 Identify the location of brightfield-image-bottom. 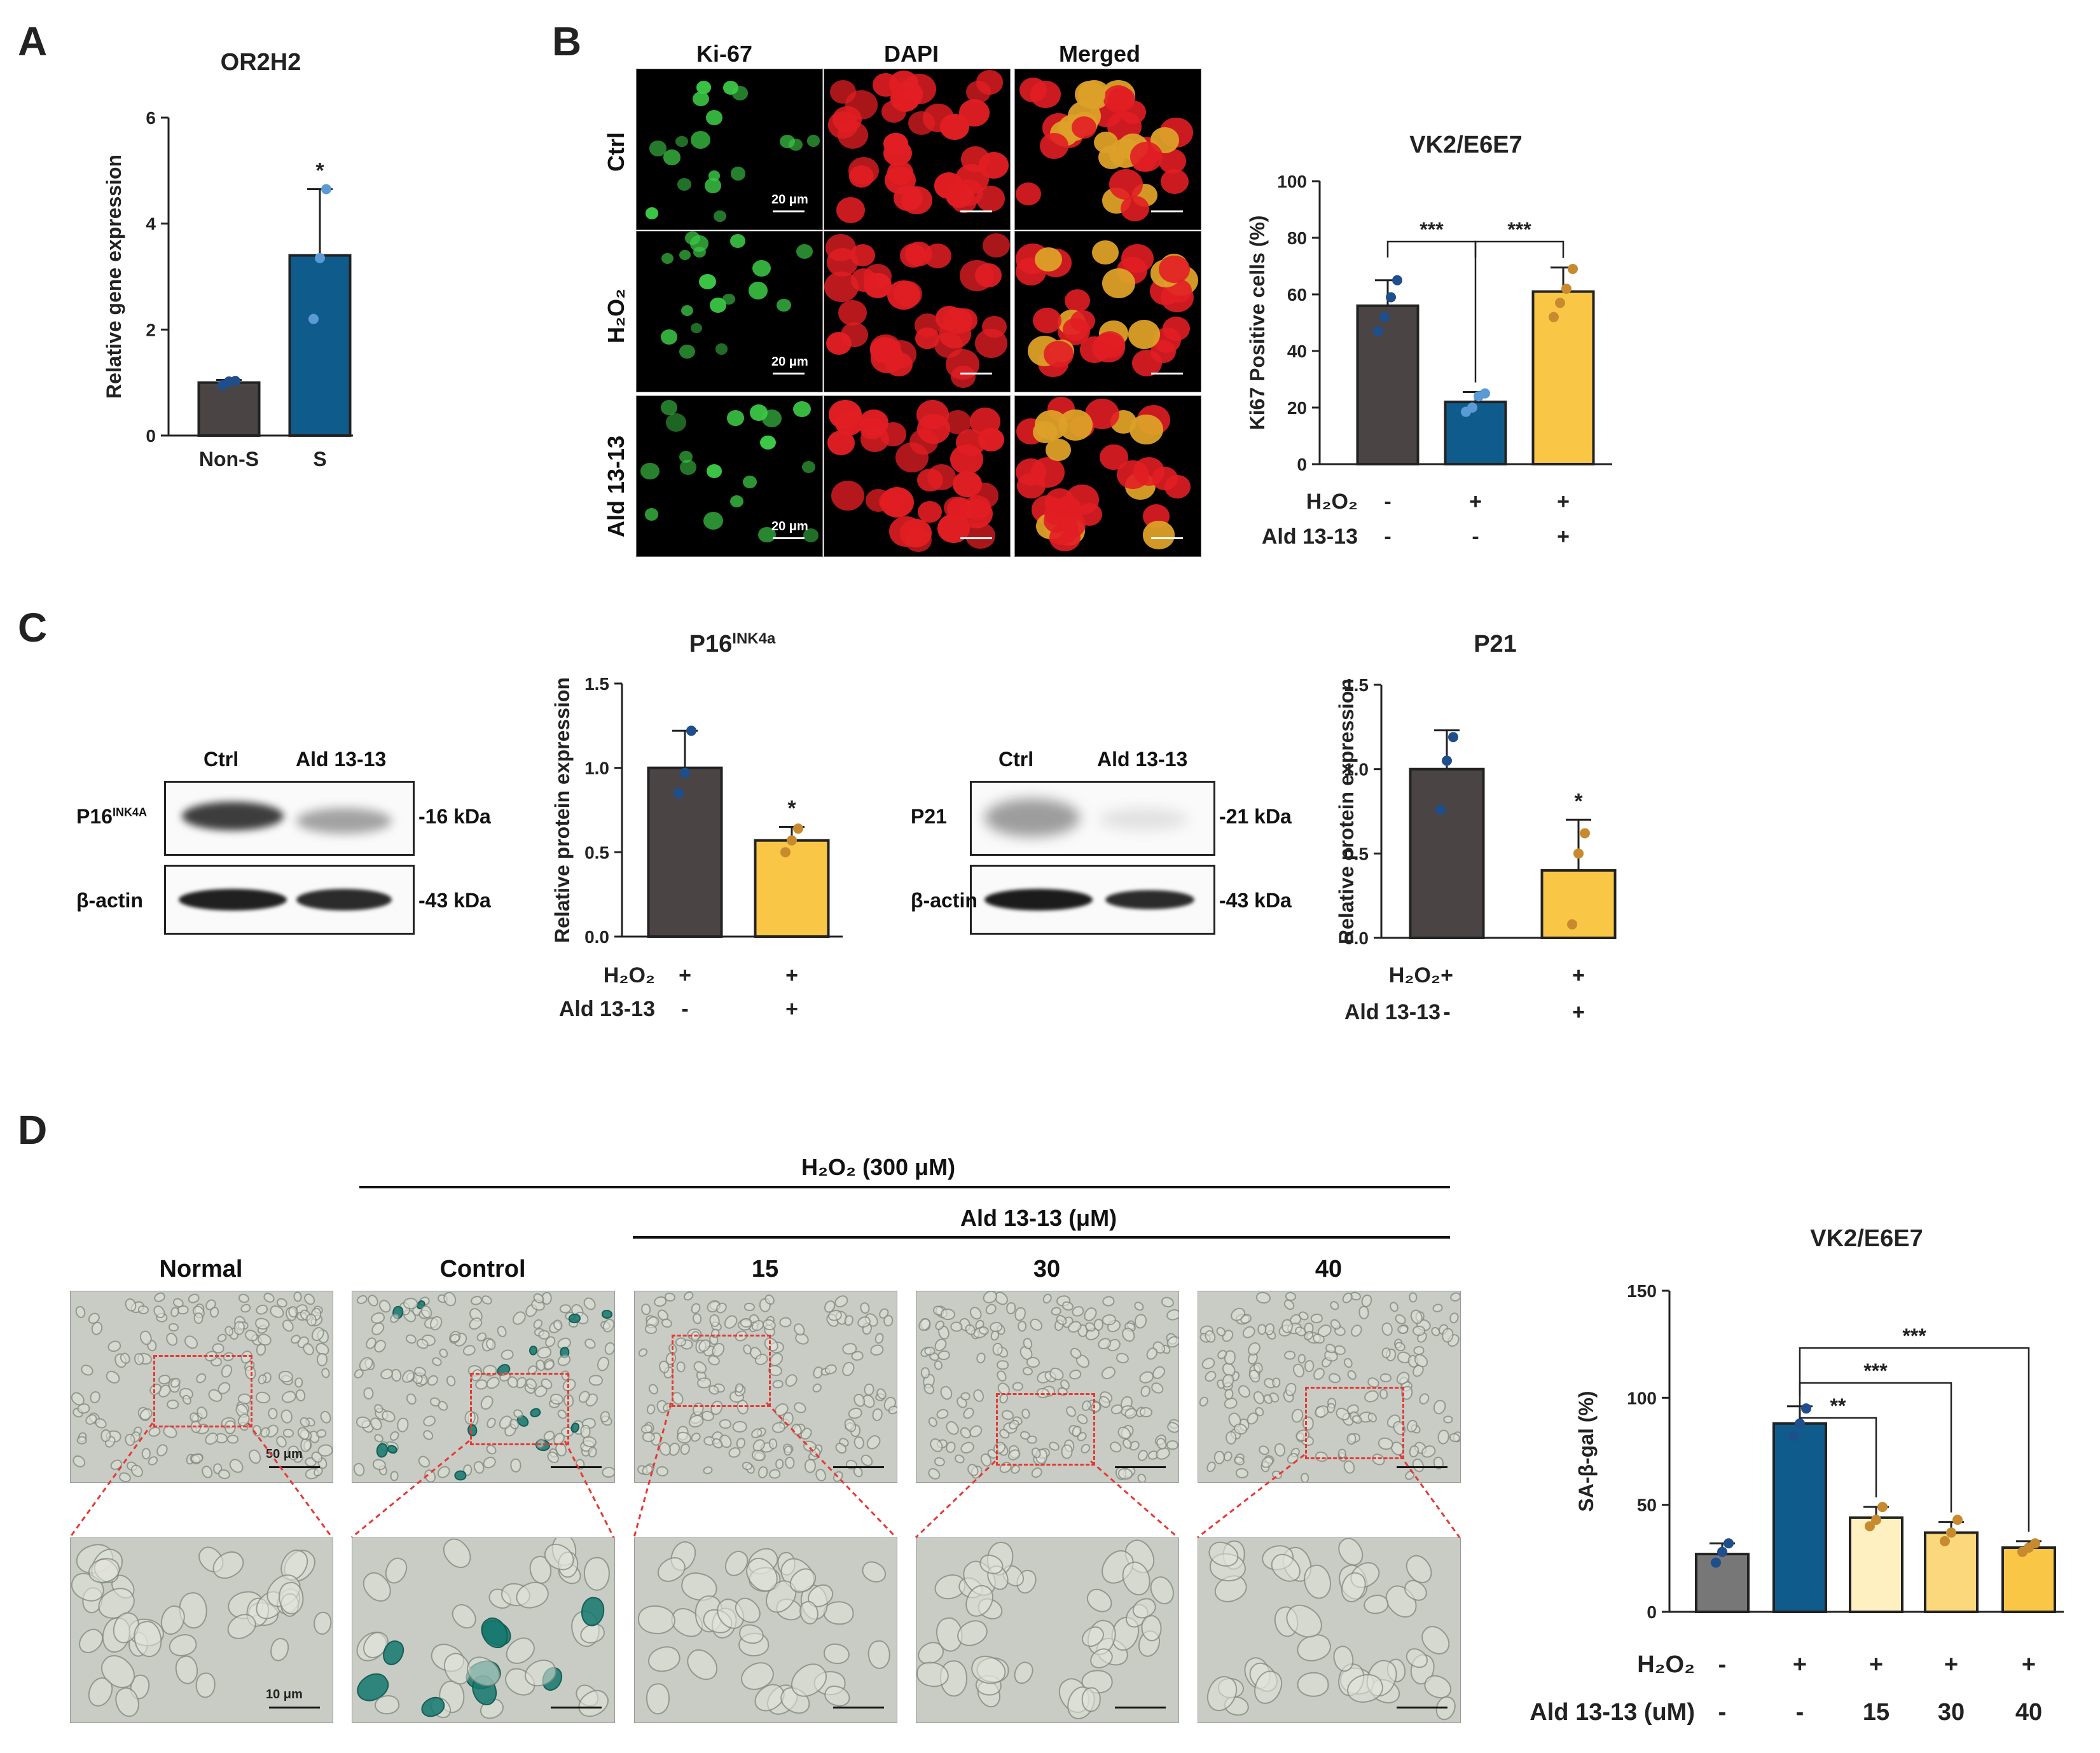
(765, 1630).